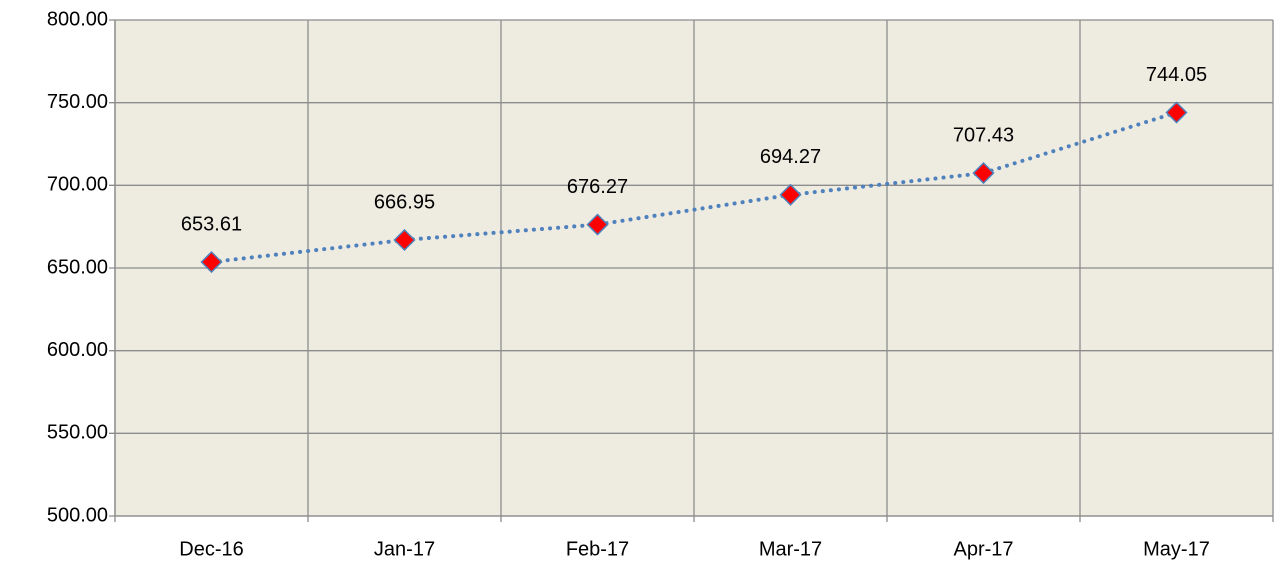 Image resolution: width=1274 pixels, height=571 pixels. I want to click on y-tick-label: 800.00, so click(77, 19).